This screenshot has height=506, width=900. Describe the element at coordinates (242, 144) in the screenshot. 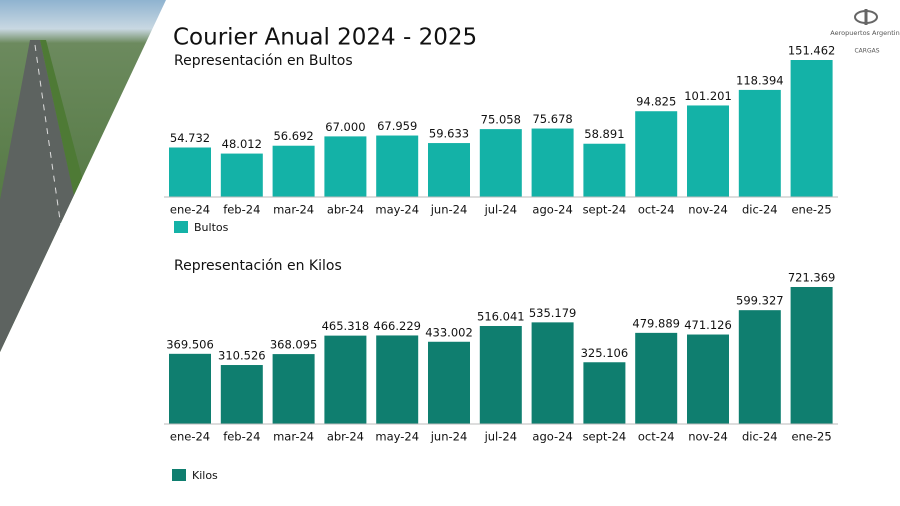

I see `data-label: 48.012` at that location.